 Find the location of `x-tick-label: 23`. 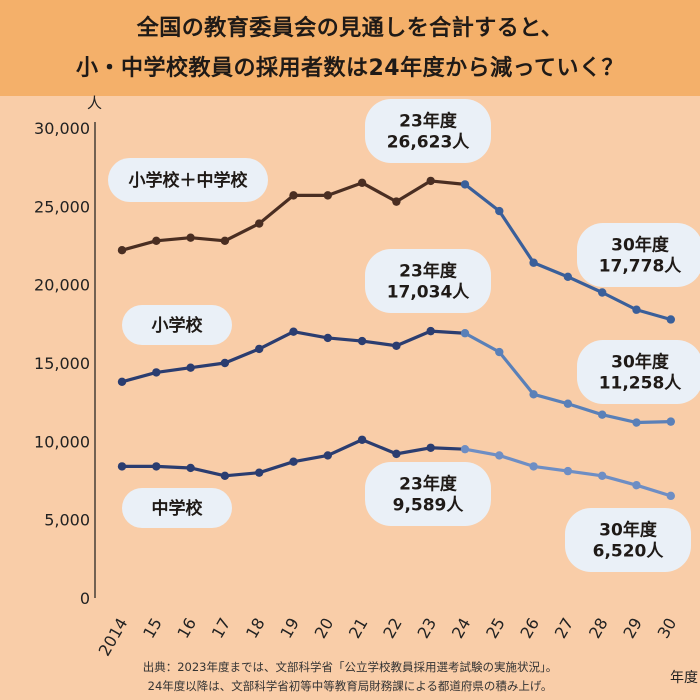

x-tick-label: 23 is located at coordinates (427, 628).